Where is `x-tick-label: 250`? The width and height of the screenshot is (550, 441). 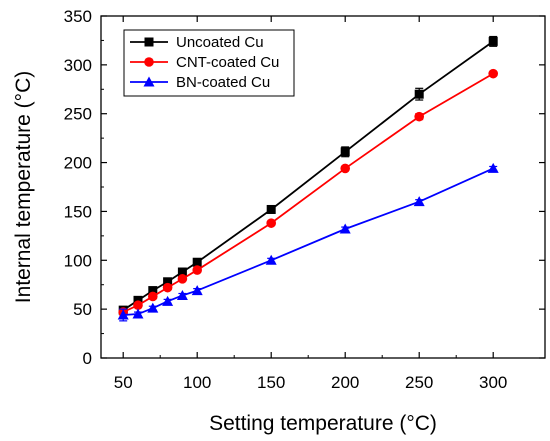
x-tick-label: 250 is located at coordinates (419, 382).